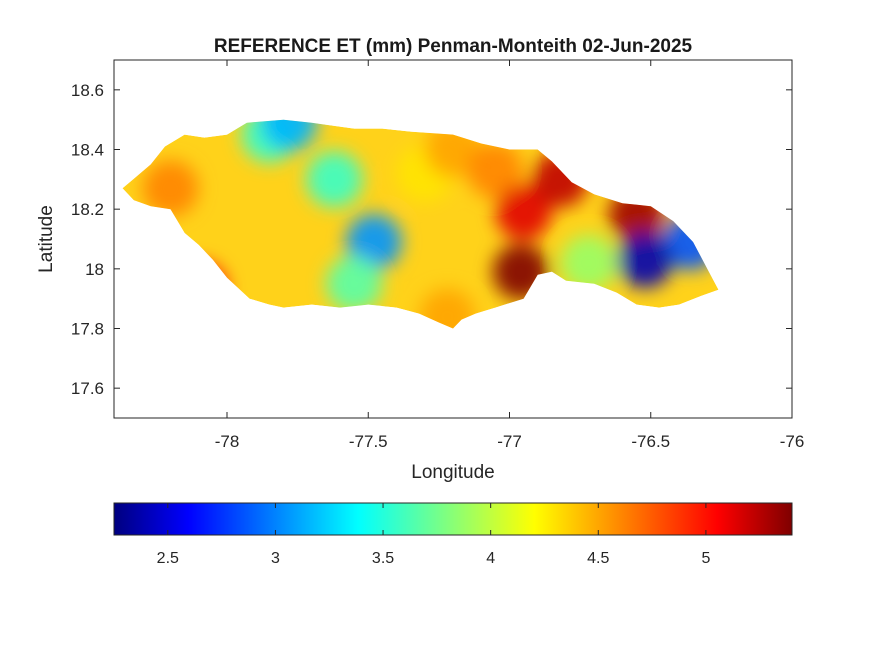  Describe the element at coordinates (705, 558) in the screenshot. I see `colorbar-tick-label: 5` at that location.